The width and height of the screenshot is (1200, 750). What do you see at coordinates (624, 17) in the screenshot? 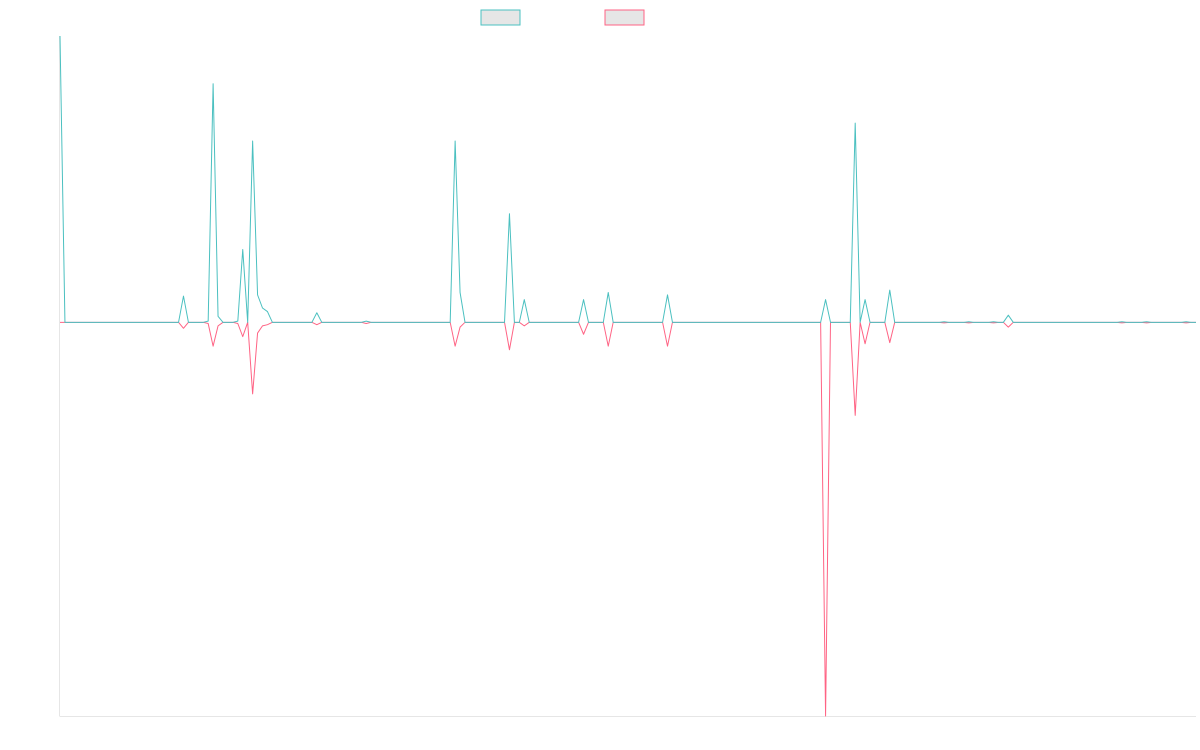
I see `legend-swatch-pink` at bounding box center [624, 17].